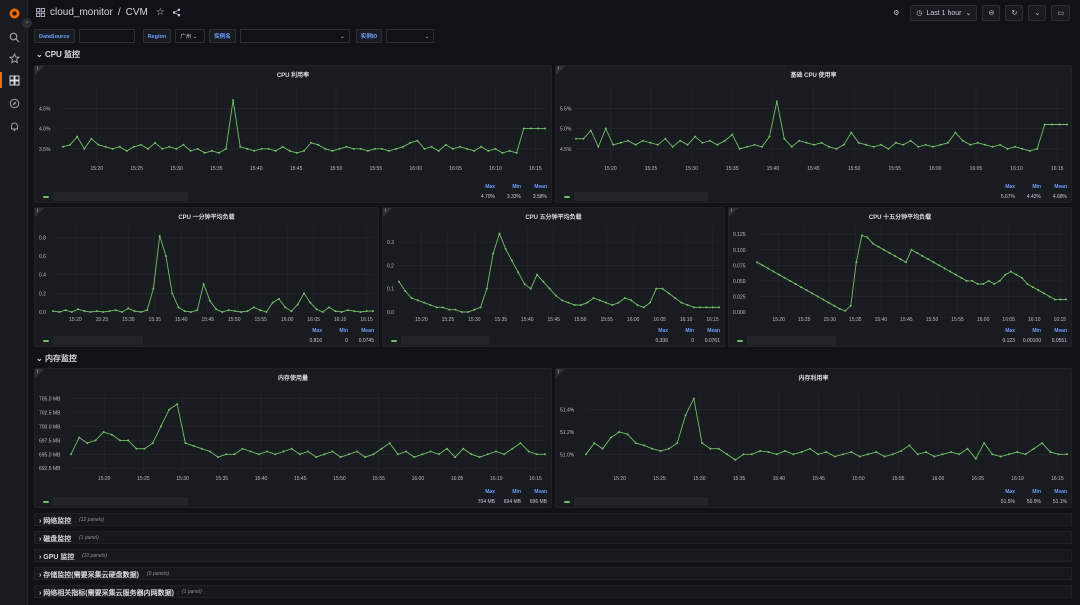  I want to click on refresh-interval-dropdown: ⌄, so click(1037, 13).